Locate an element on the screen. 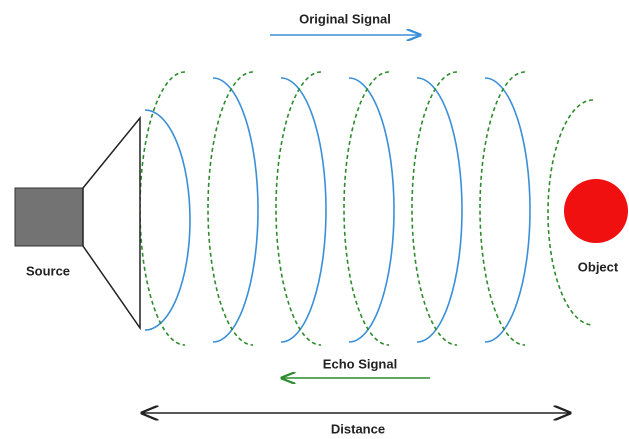  echo-label: Echo Signal is located at coordinates (360, 363).